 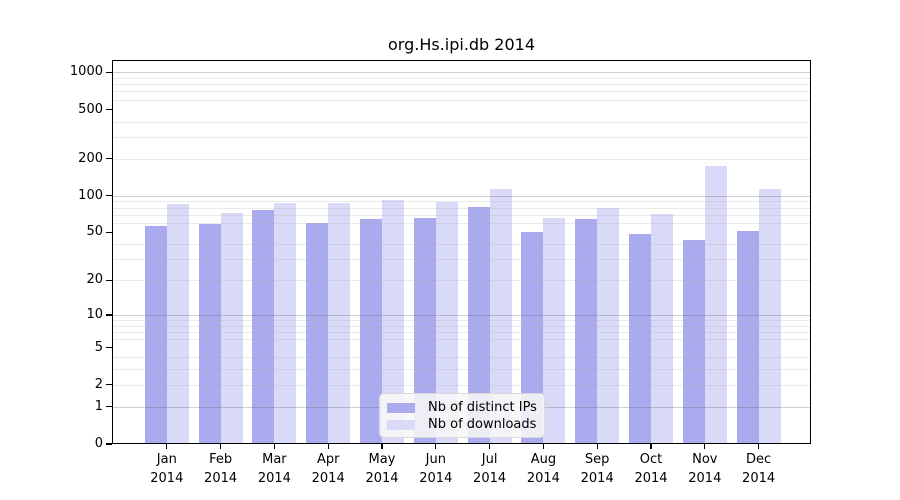 What do you see at coordinates (436, 469) in the screenshot?
I see `x-tick-label-jun: Jun 2014` at bounding box center [436, 469].